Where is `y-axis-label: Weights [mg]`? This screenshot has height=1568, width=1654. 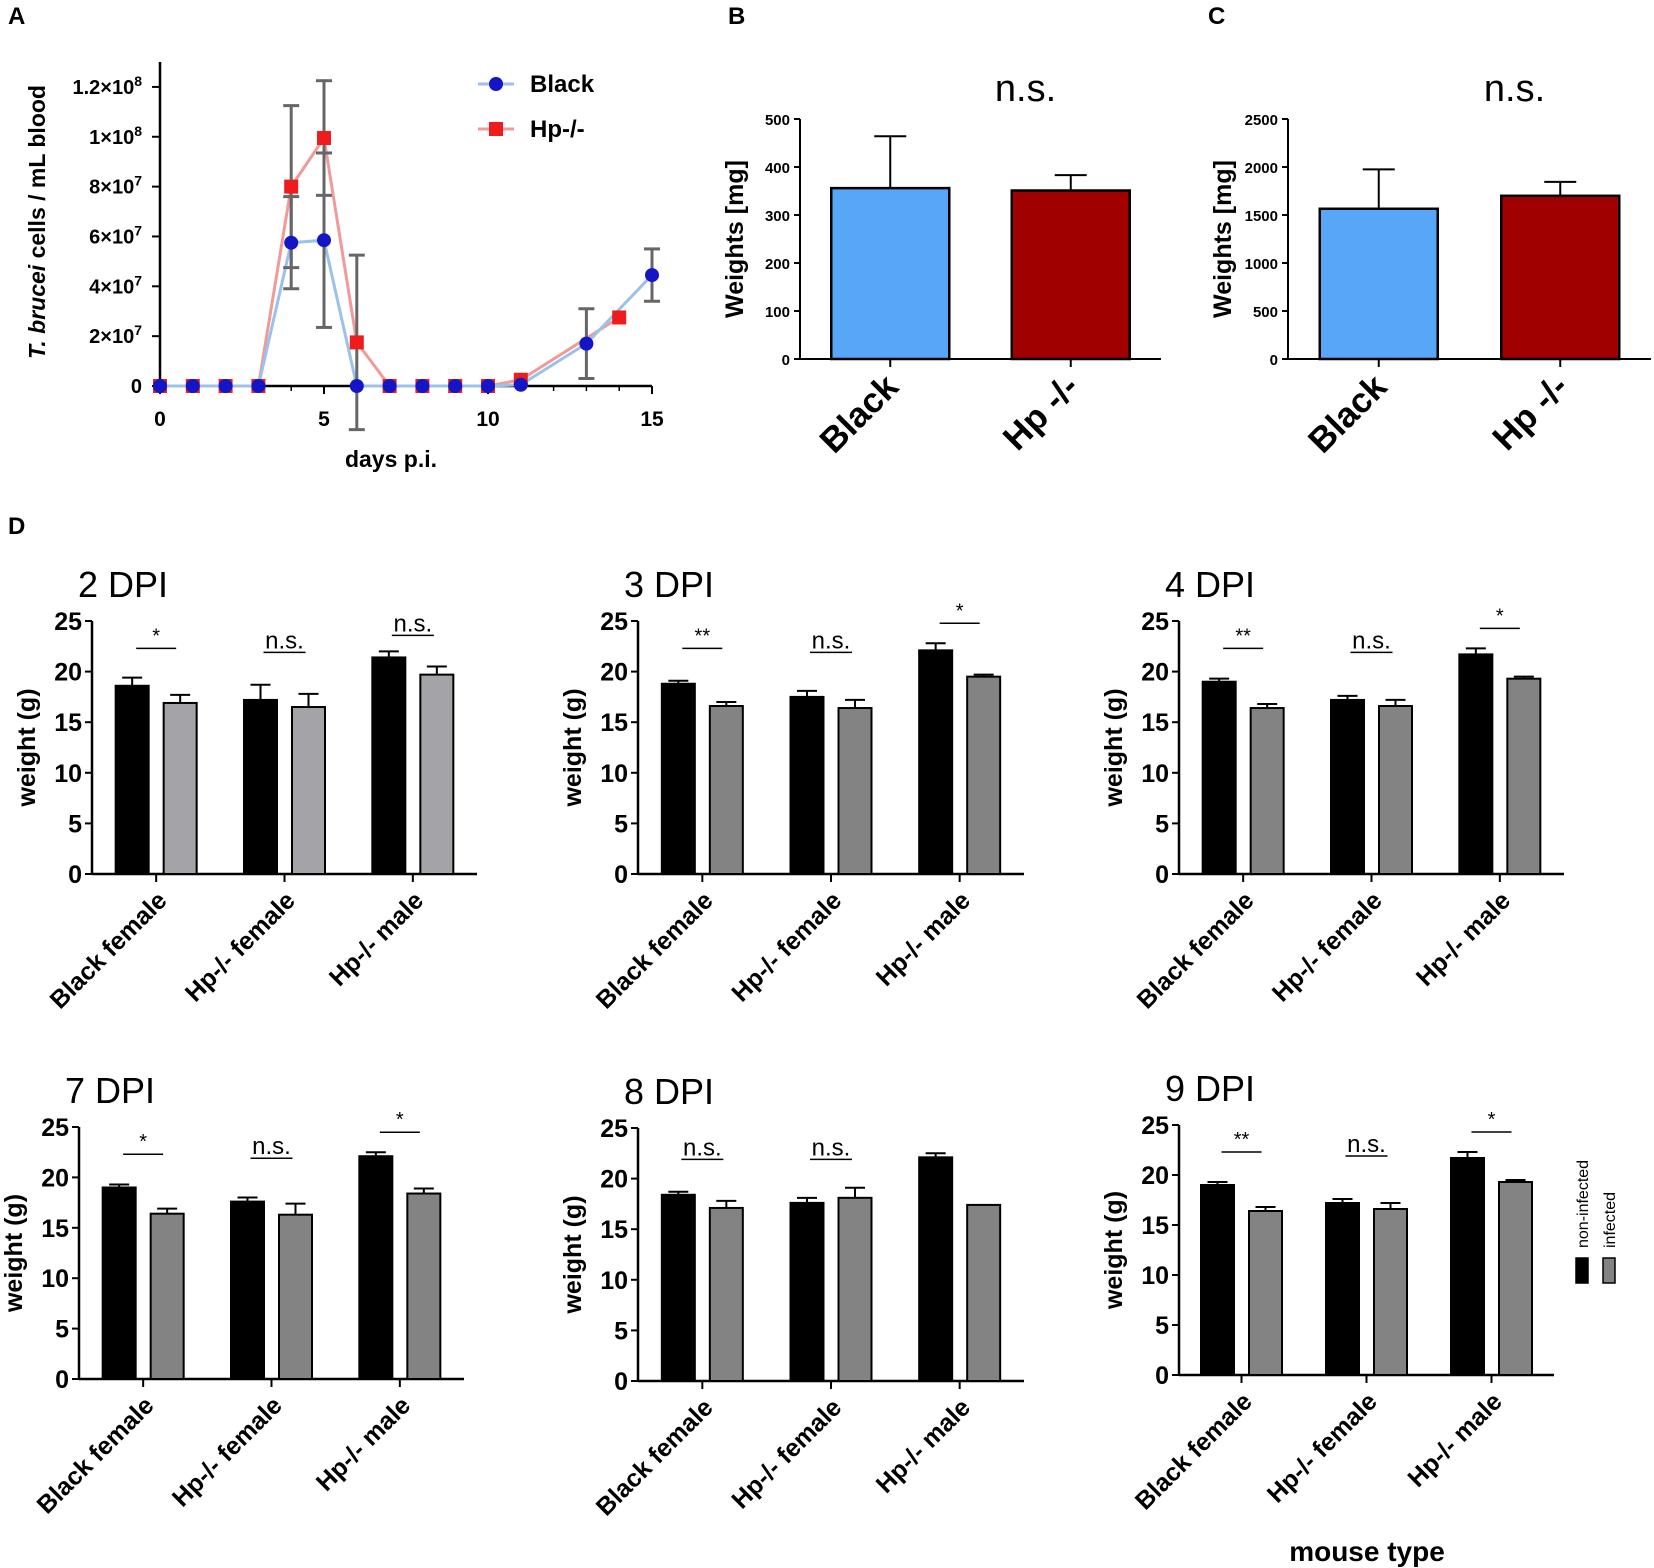
y-axis-label: Weights [mg] is located at coordinates (735, 239).